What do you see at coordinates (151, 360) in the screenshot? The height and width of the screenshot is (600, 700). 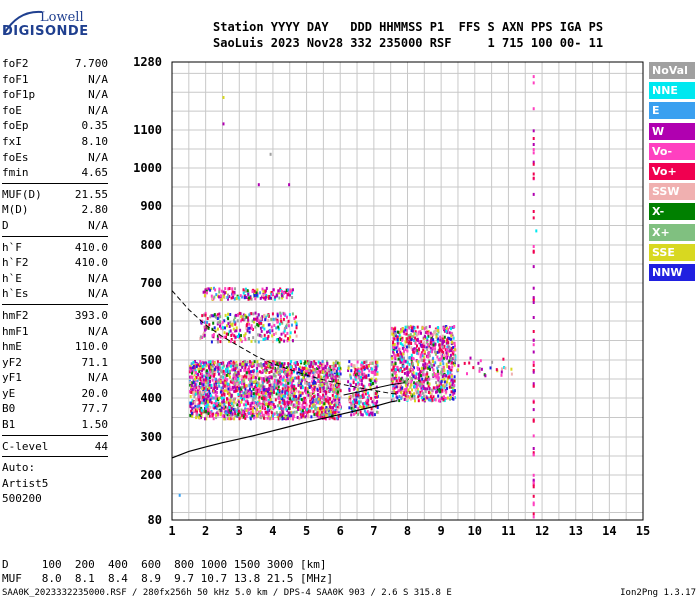 I see `y-tick-label: 500` at bounding box center [151, 360].